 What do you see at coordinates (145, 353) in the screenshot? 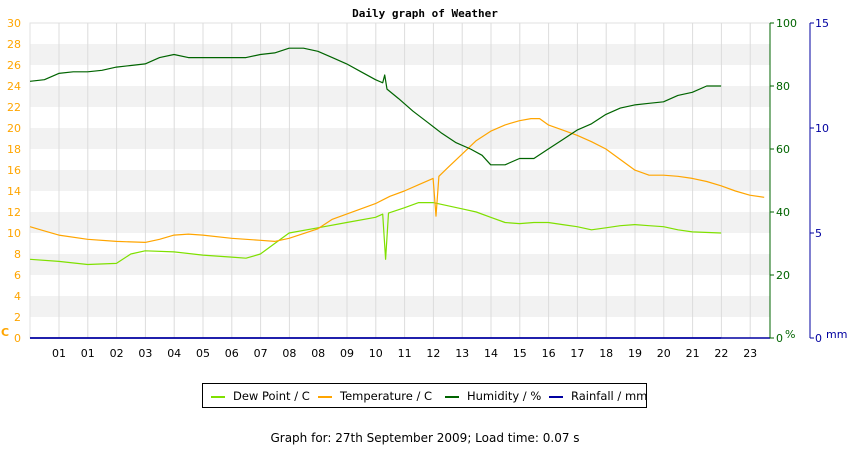
I see `x-tick-label: 03` at bounding box center [145, 353].